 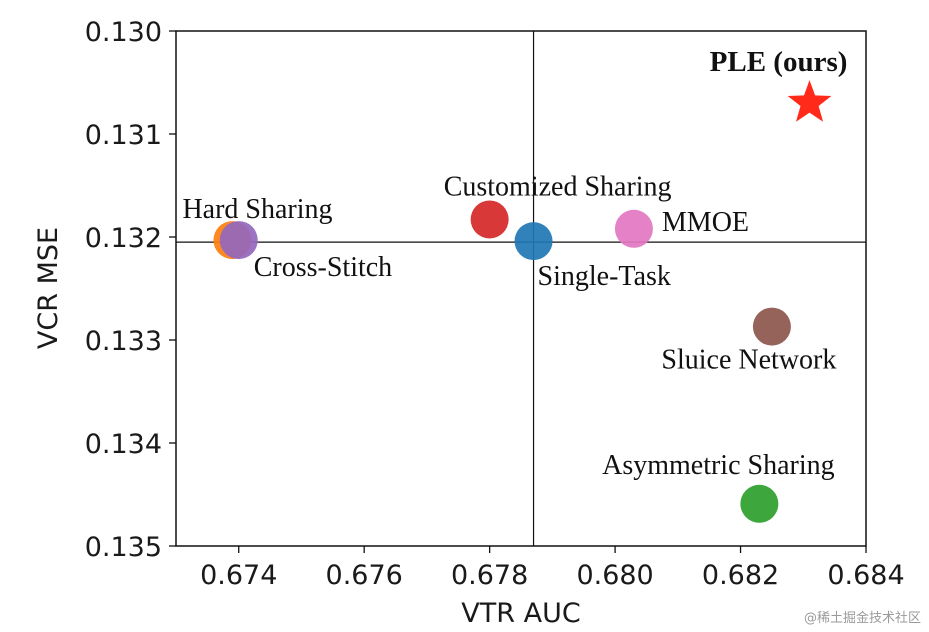 What do you see at coordinates (257, 209) in the screenshot?
I see `label-hard-sharing: Hard Sharing` at bounding box center [257, 209].